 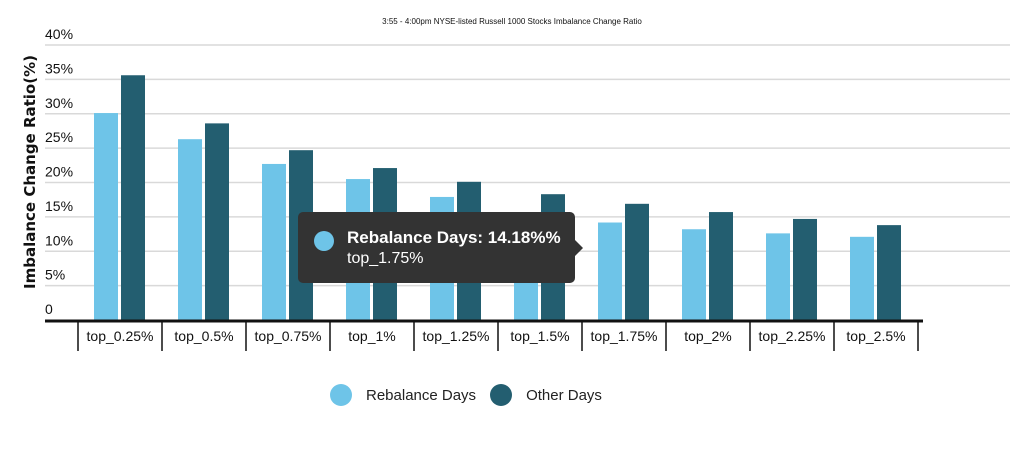 What do you see at coordinates (55, 275) in the screenshot?
I see `y-tick-label: 5%` at bounding box center [55, 275].